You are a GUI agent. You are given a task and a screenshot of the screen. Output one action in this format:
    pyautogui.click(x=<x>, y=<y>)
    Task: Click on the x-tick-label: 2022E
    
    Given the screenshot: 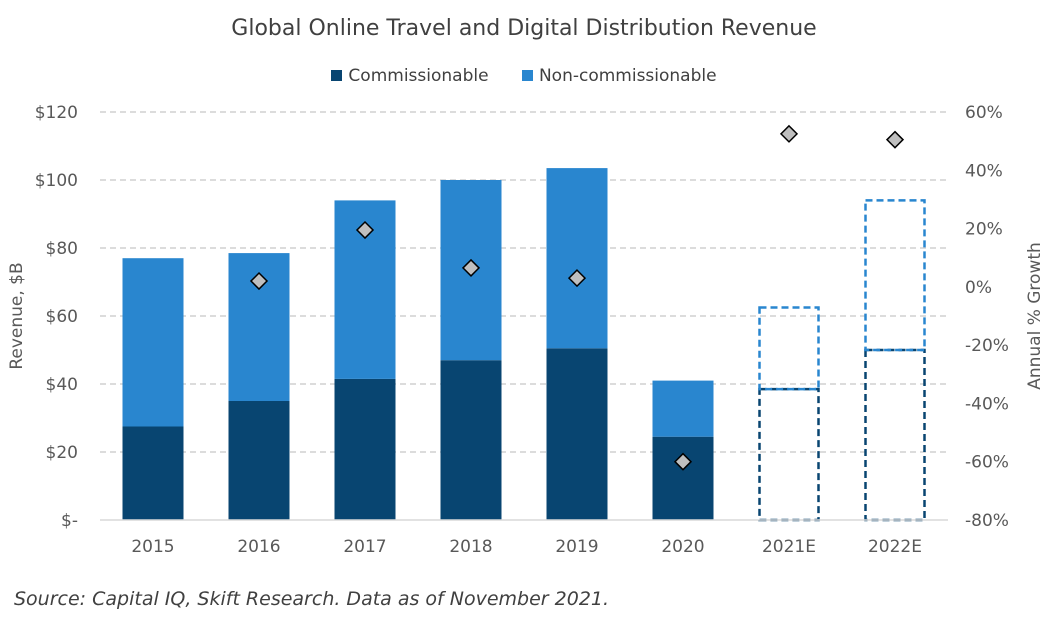 What is the action you would take?
    pyautogui.click(x=895, y=547)
    